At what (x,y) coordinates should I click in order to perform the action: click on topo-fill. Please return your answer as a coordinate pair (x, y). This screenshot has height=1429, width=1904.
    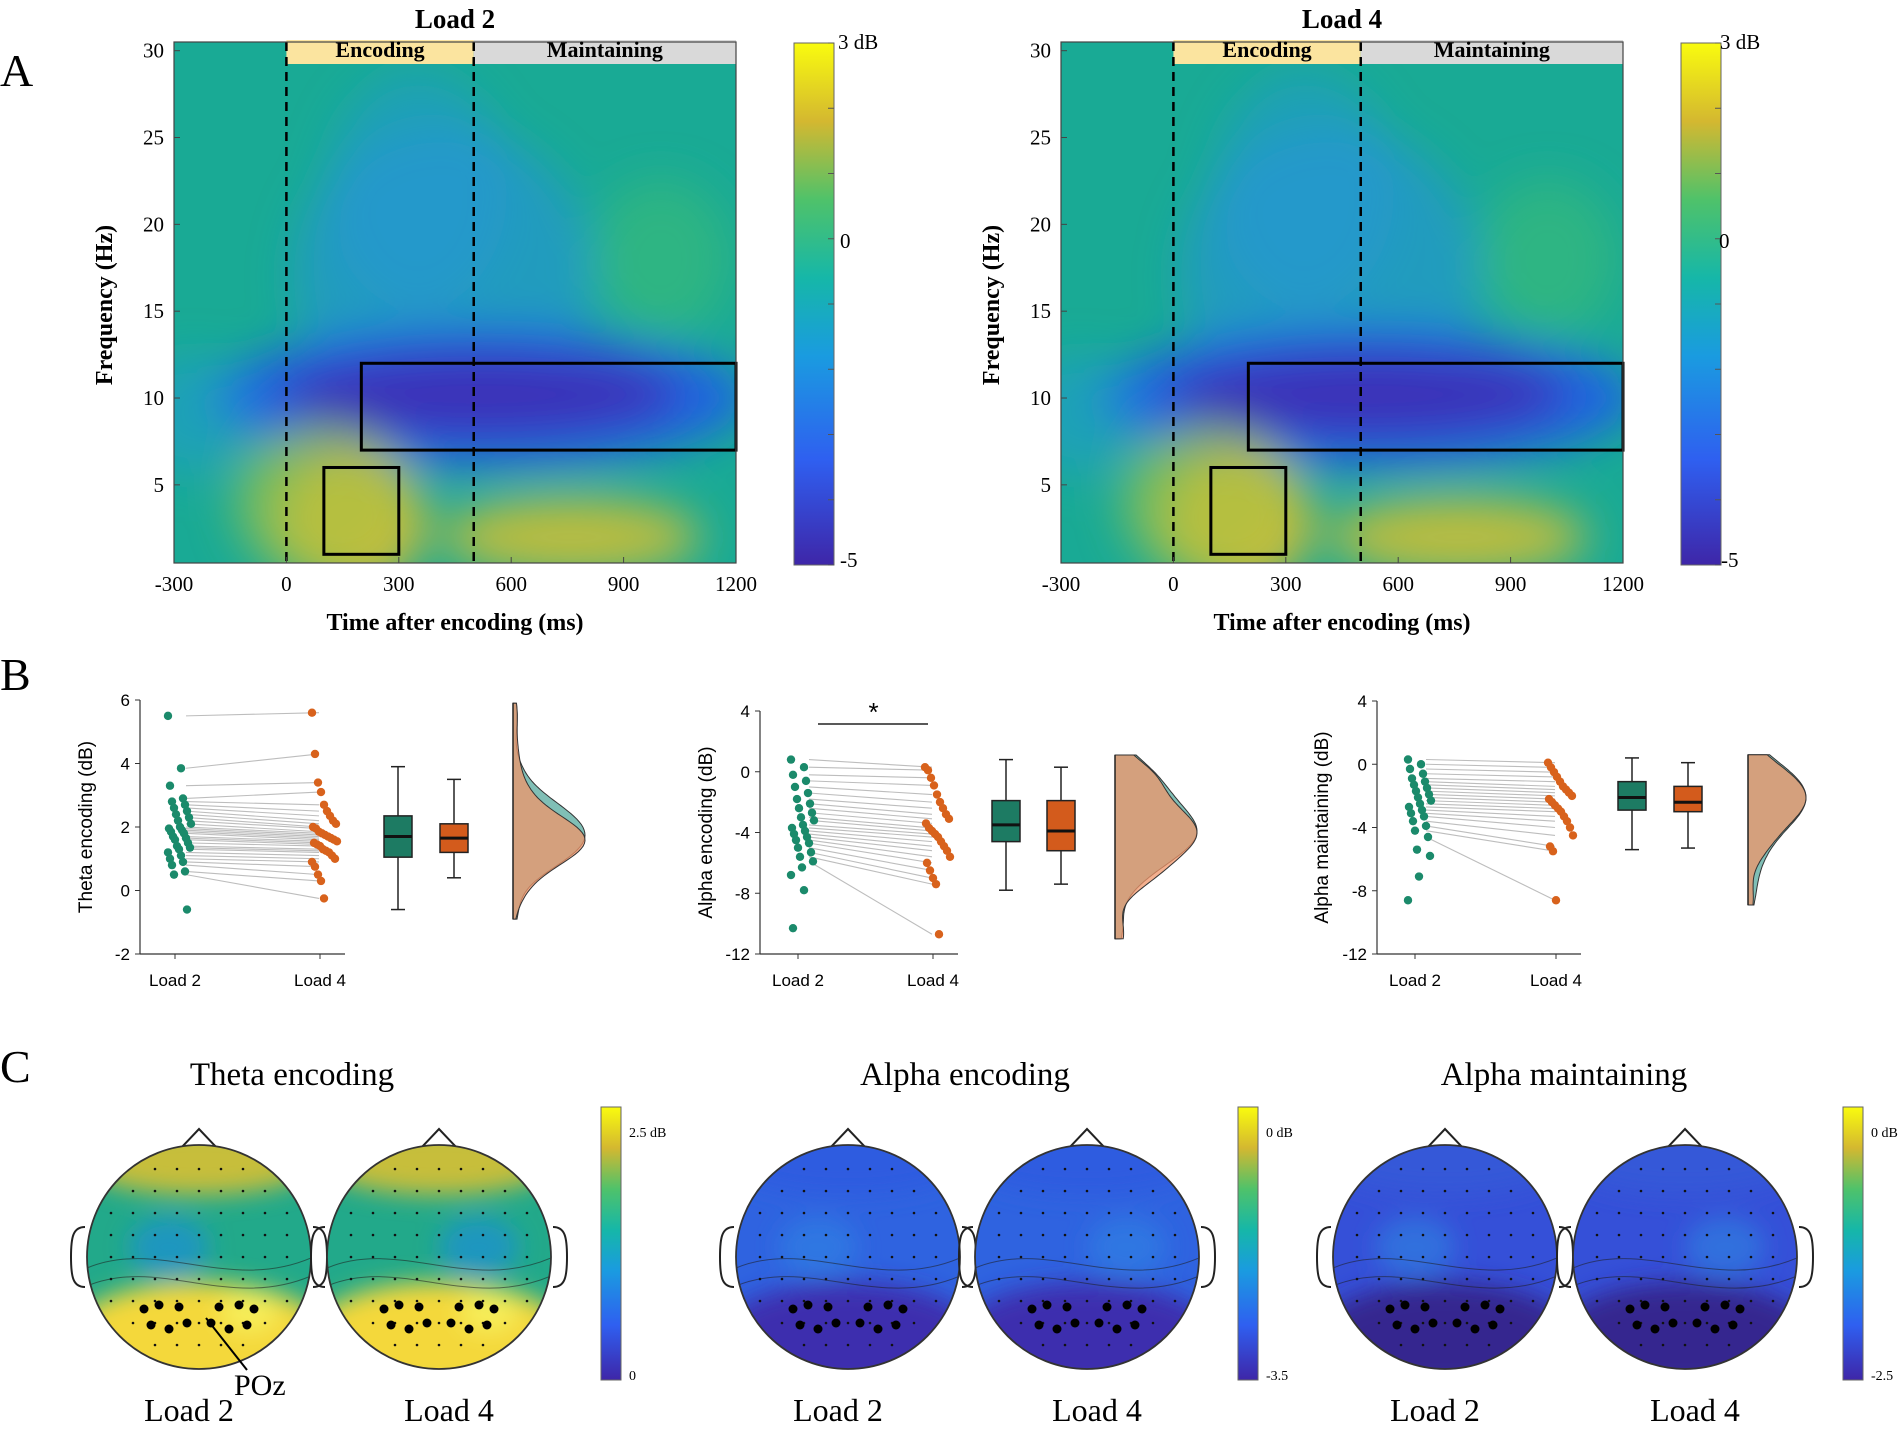
    Looking at the image, I should click on (848, 1257).